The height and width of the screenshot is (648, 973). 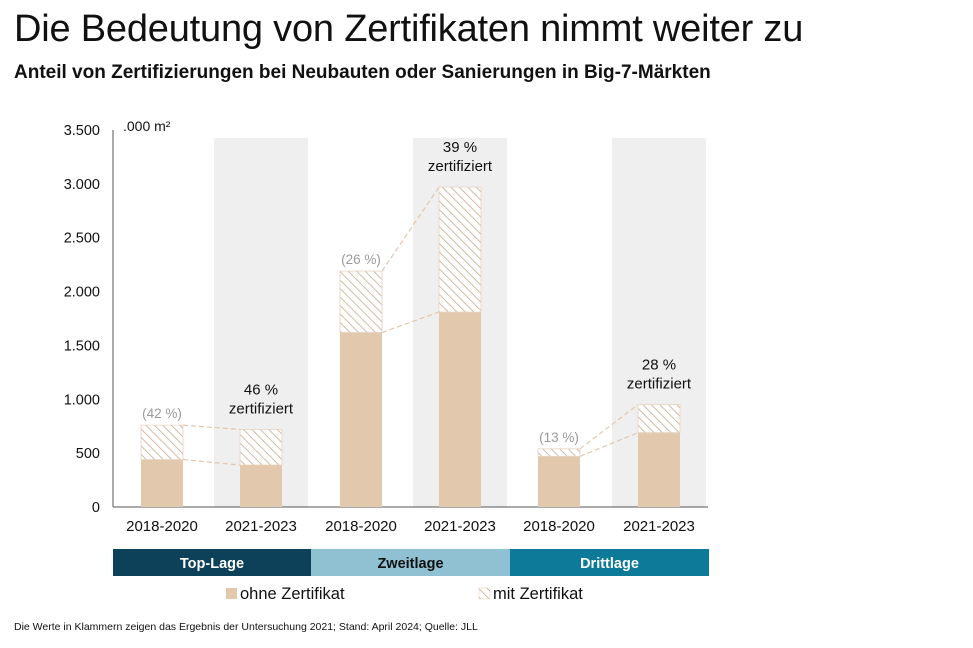 I want to click on y-tick-label-1: 500, so click(x=88, y=454).